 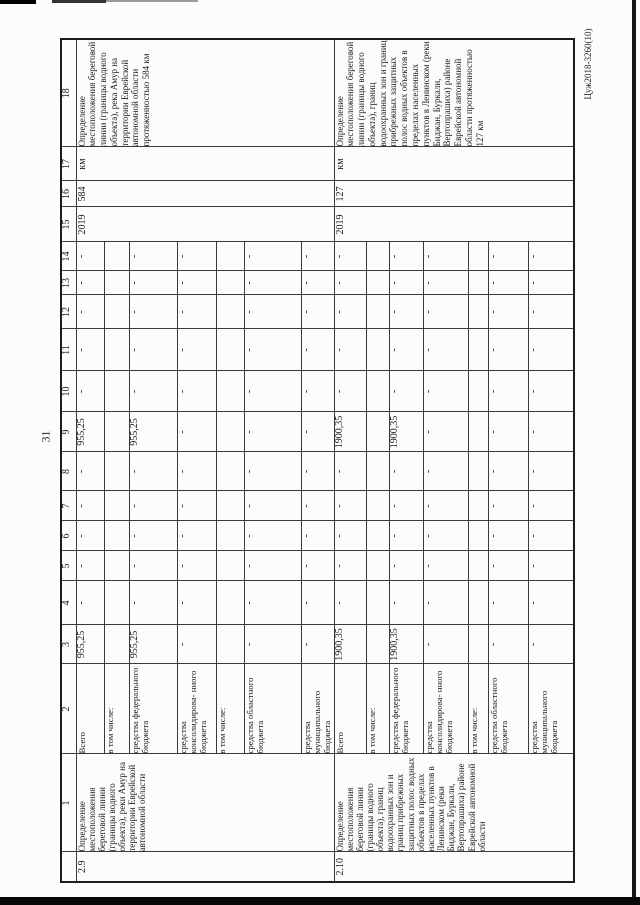 I want to click on column-number-cell: 10, so click(x=68, y=391).